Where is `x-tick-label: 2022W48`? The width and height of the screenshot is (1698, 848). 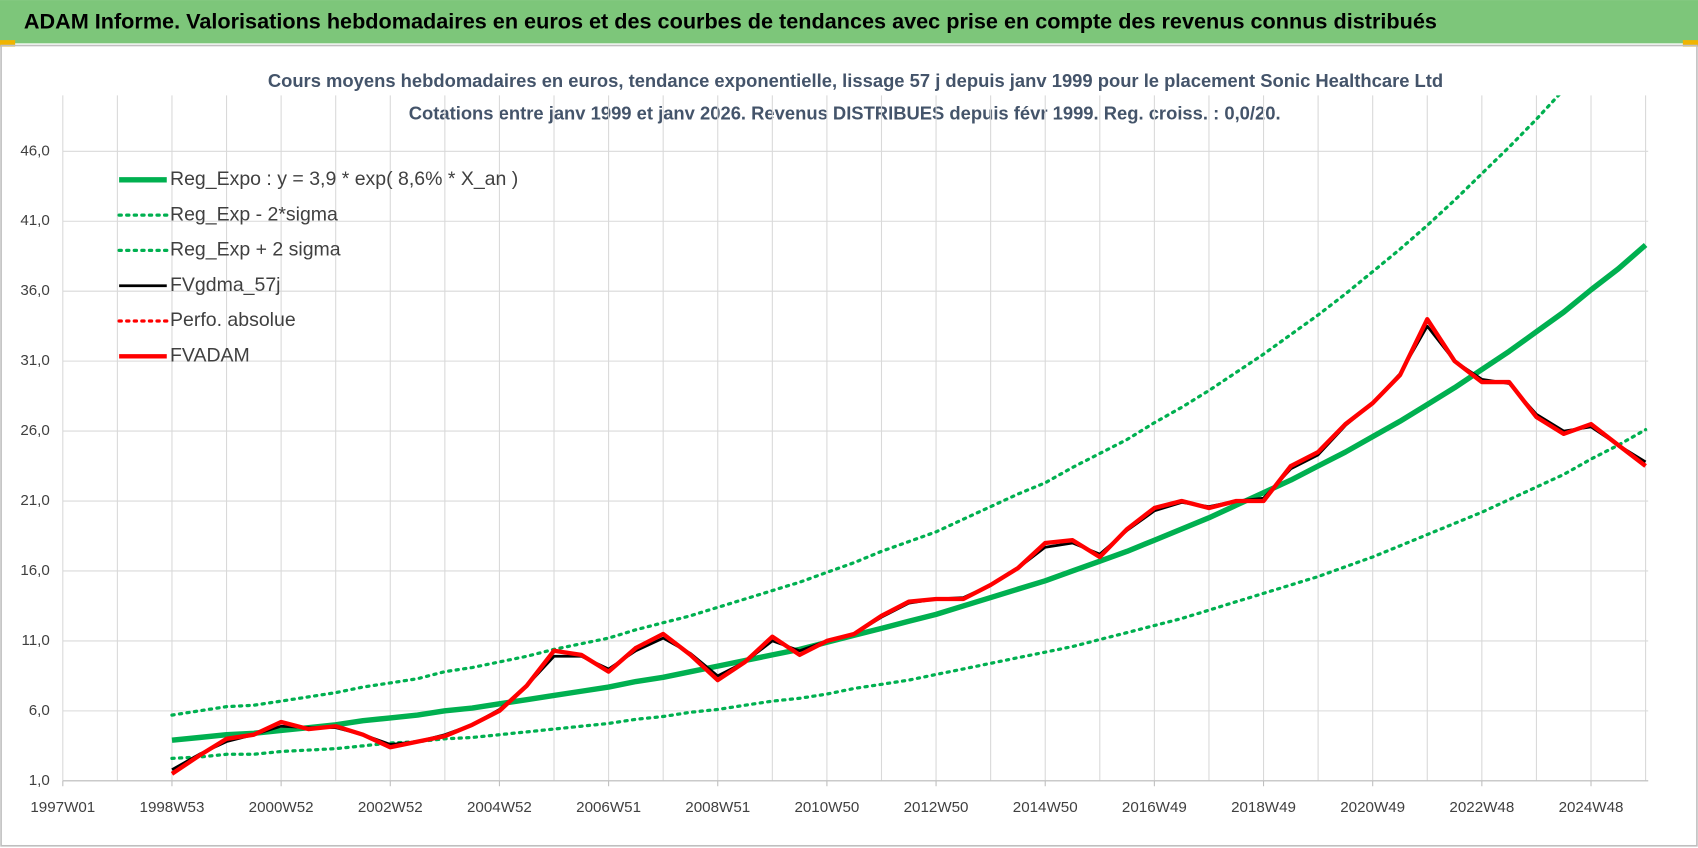 x-tick-label: 2022W48 is located at coordinates (1481, 807).